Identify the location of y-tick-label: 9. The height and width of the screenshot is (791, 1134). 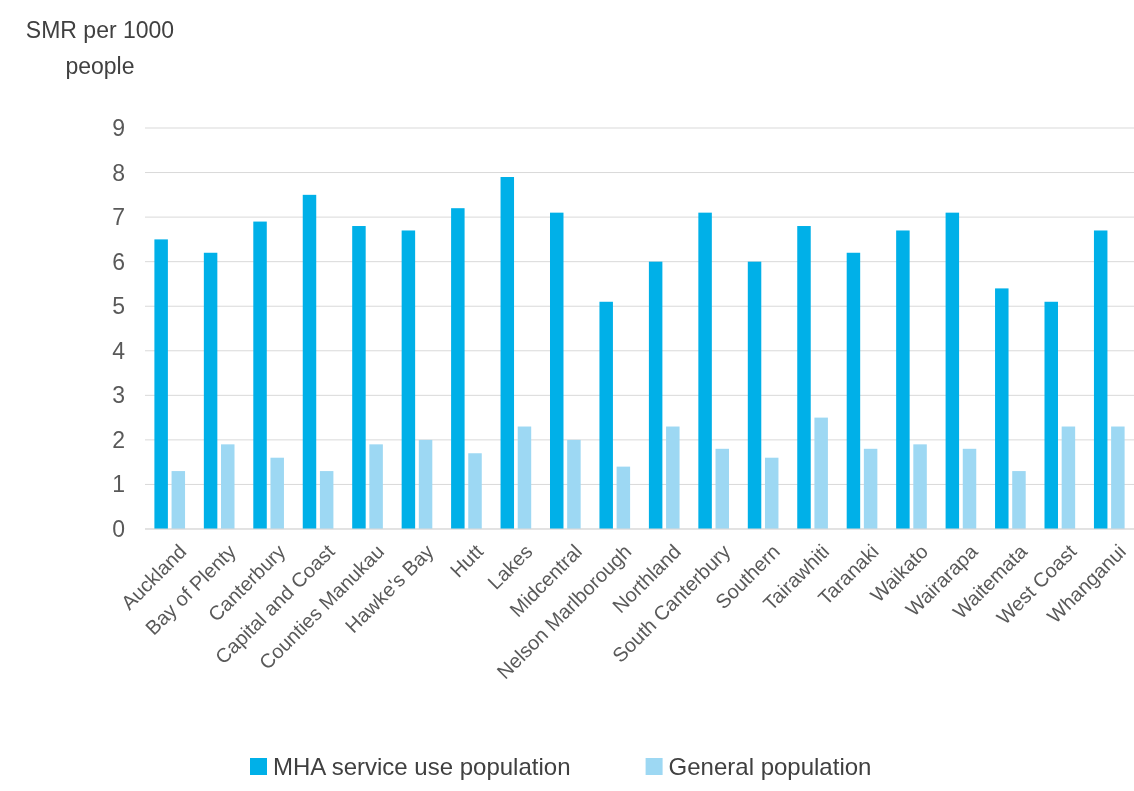
(118, 128).